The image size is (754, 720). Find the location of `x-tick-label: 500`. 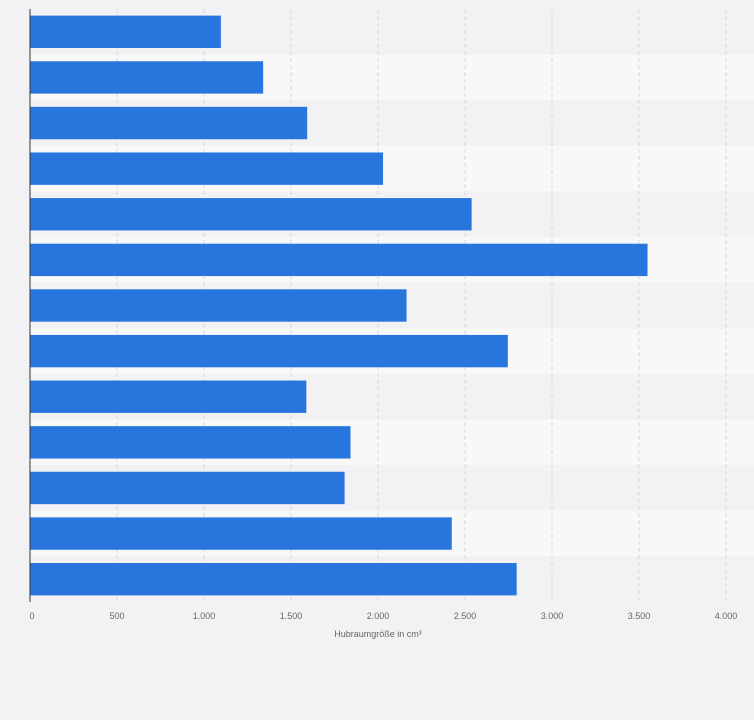

x-tick-label: 500 is located at coordinates (116, 616).